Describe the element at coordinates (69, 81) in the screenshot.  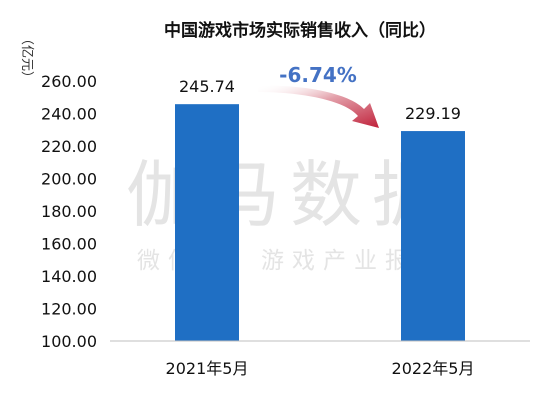
I see `y-tick-label: 260.00` at that location.